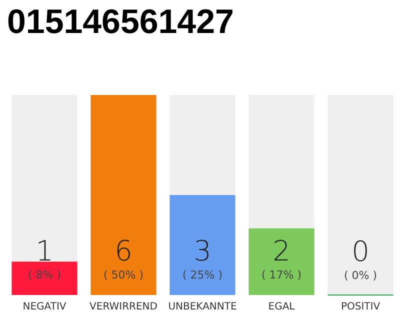  Describe the element at coordinates (202, 307) in the screenshot. I see `x-tick-label: UNBEKANNTE` at that location.